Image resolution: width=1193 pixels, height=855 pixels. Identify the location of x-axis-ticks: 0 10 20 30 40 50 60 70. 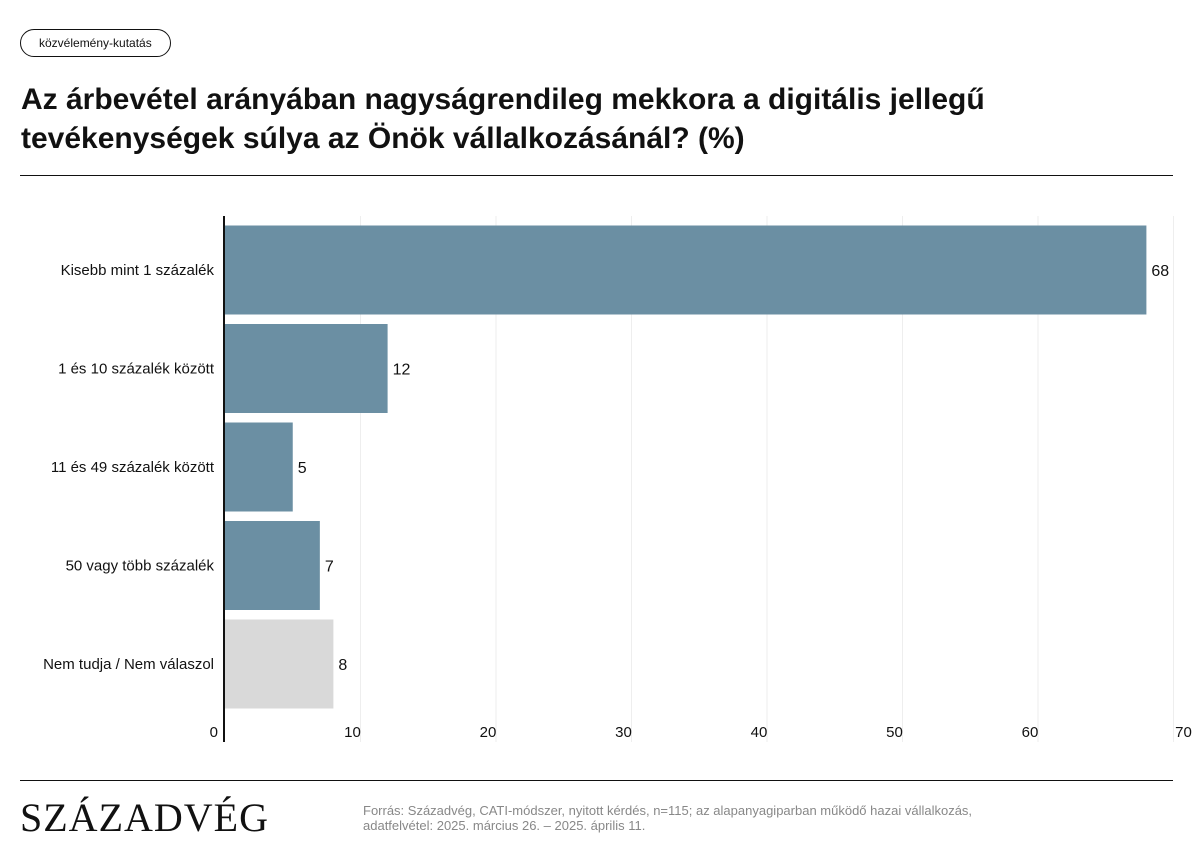
(701, 732).